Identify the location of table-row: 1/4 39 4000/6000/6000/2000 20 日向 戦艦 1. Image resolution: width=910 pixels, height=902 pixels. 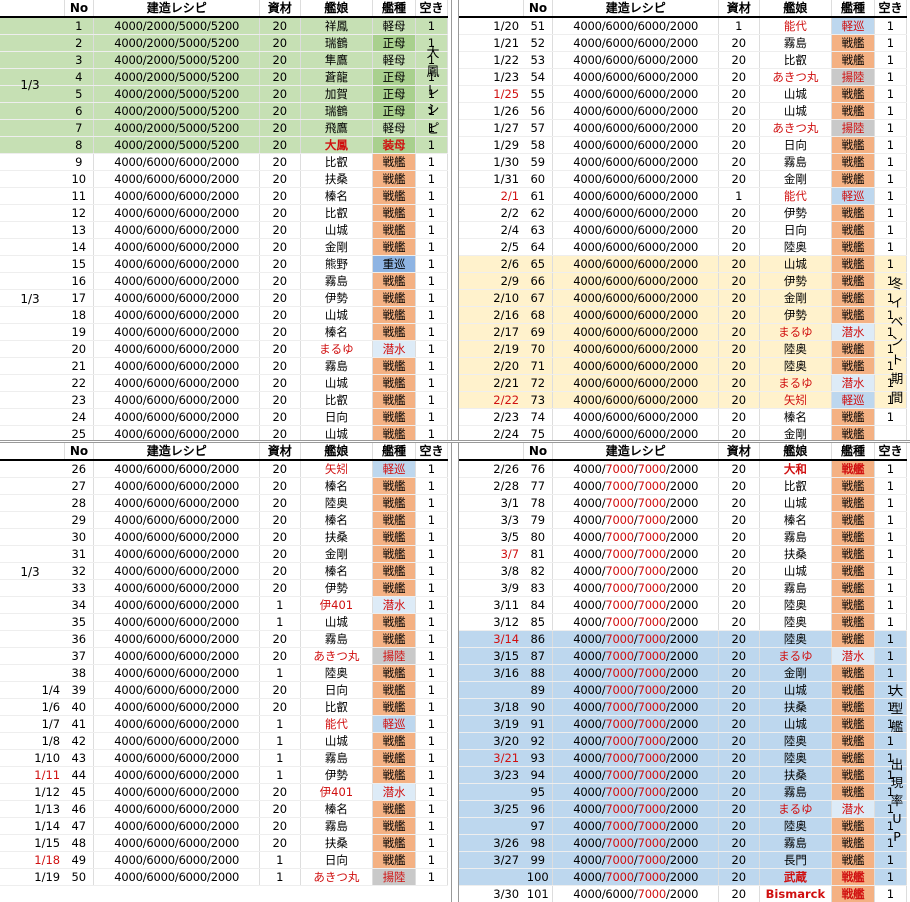
(224, 690).